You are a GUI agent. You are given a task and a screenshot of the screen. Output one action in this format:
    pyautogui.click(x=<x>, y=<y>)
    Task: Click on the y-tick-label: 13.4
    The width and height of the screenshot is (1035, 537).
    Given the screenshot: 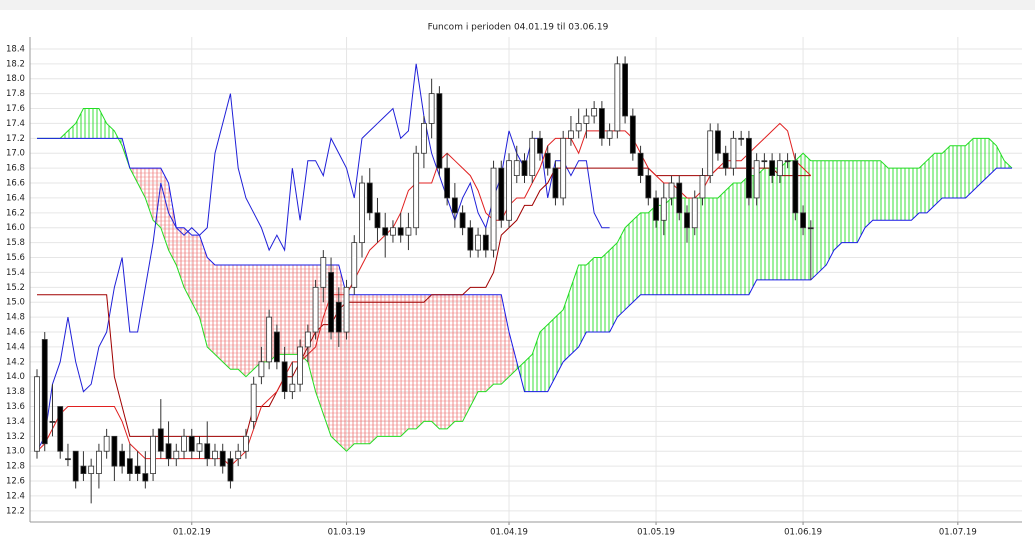 What is the action you would take?
    pyautogui.click(x=15, y=422)
    